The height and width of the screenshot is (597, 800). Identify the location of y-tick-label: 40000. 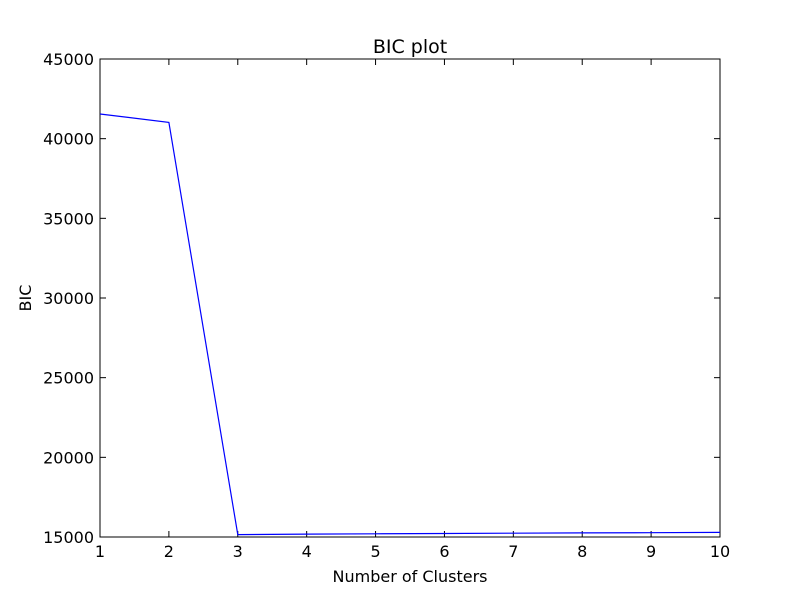
(68, 139).